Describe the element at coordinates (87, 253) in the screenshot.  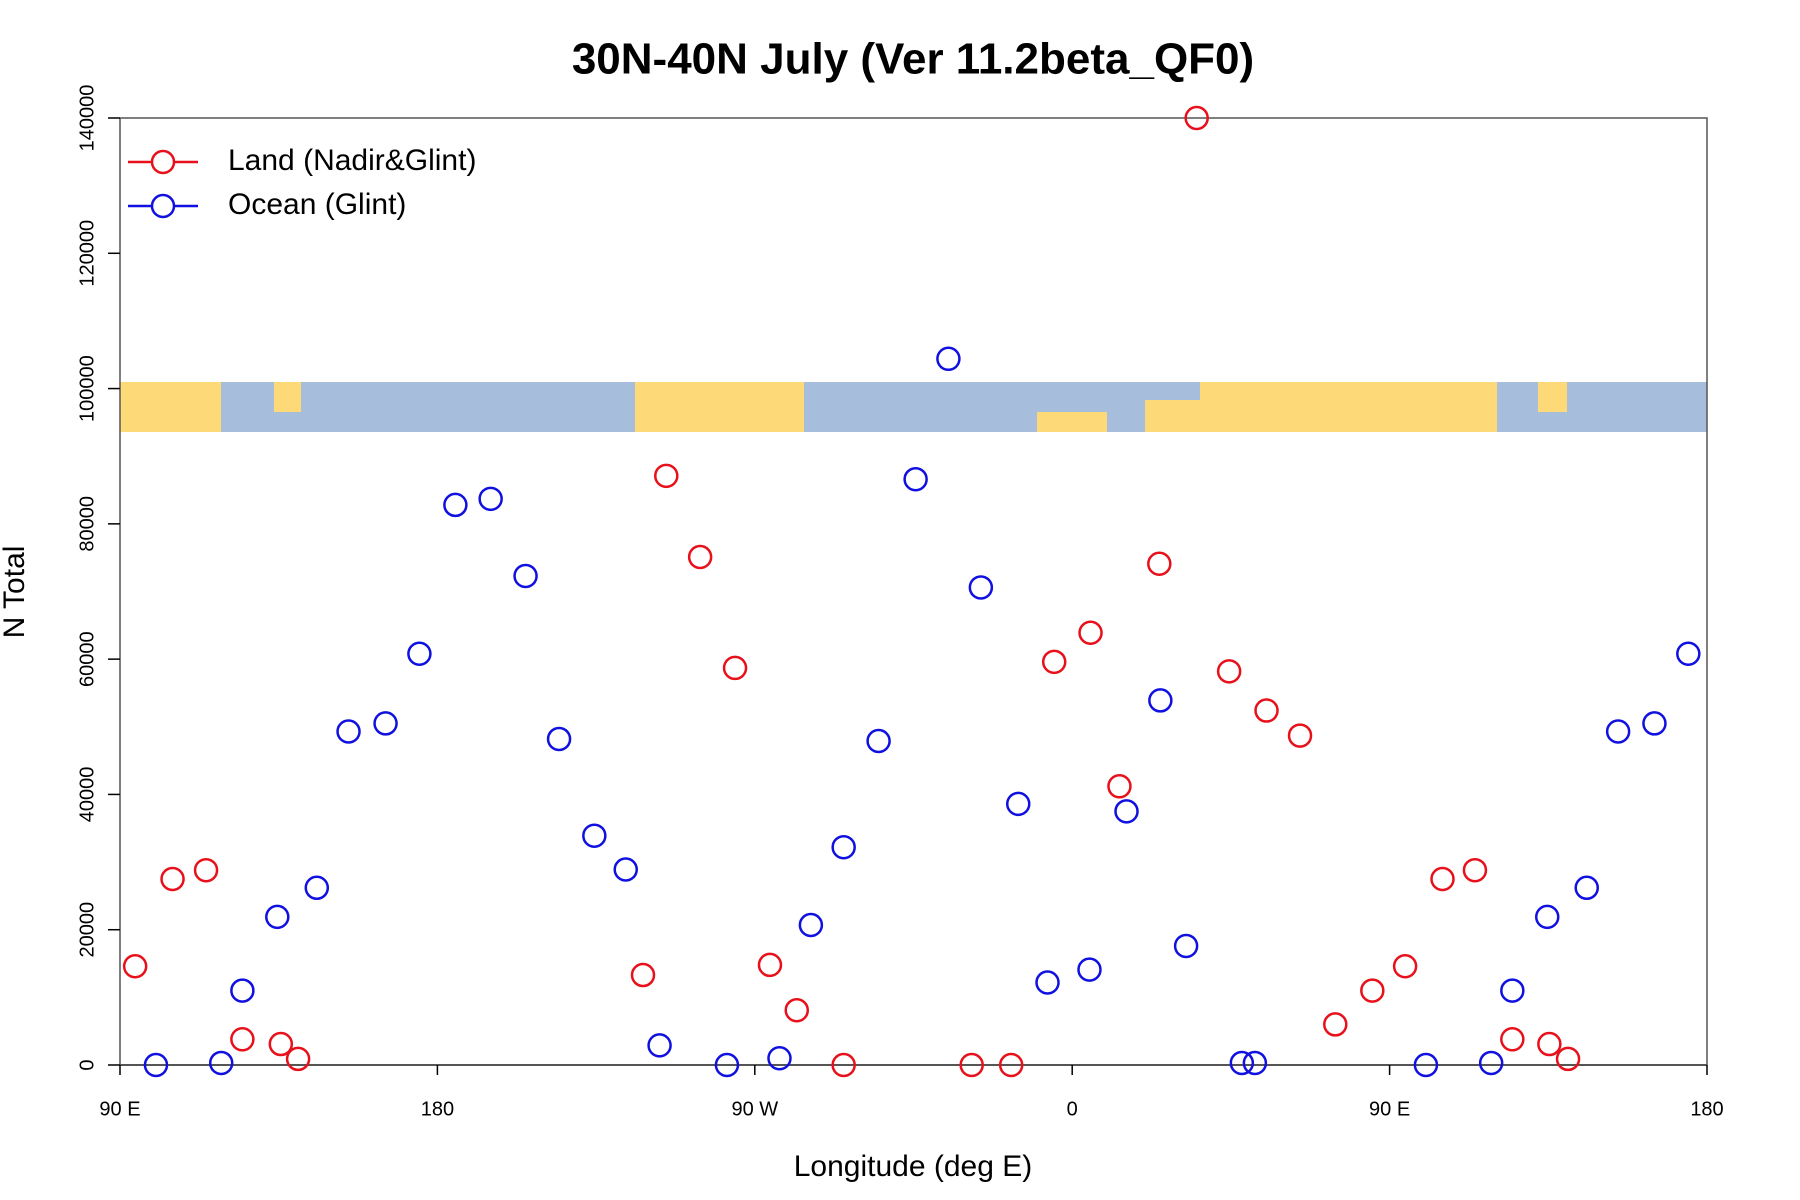
I see `y-tick-label: 120000` at that location.